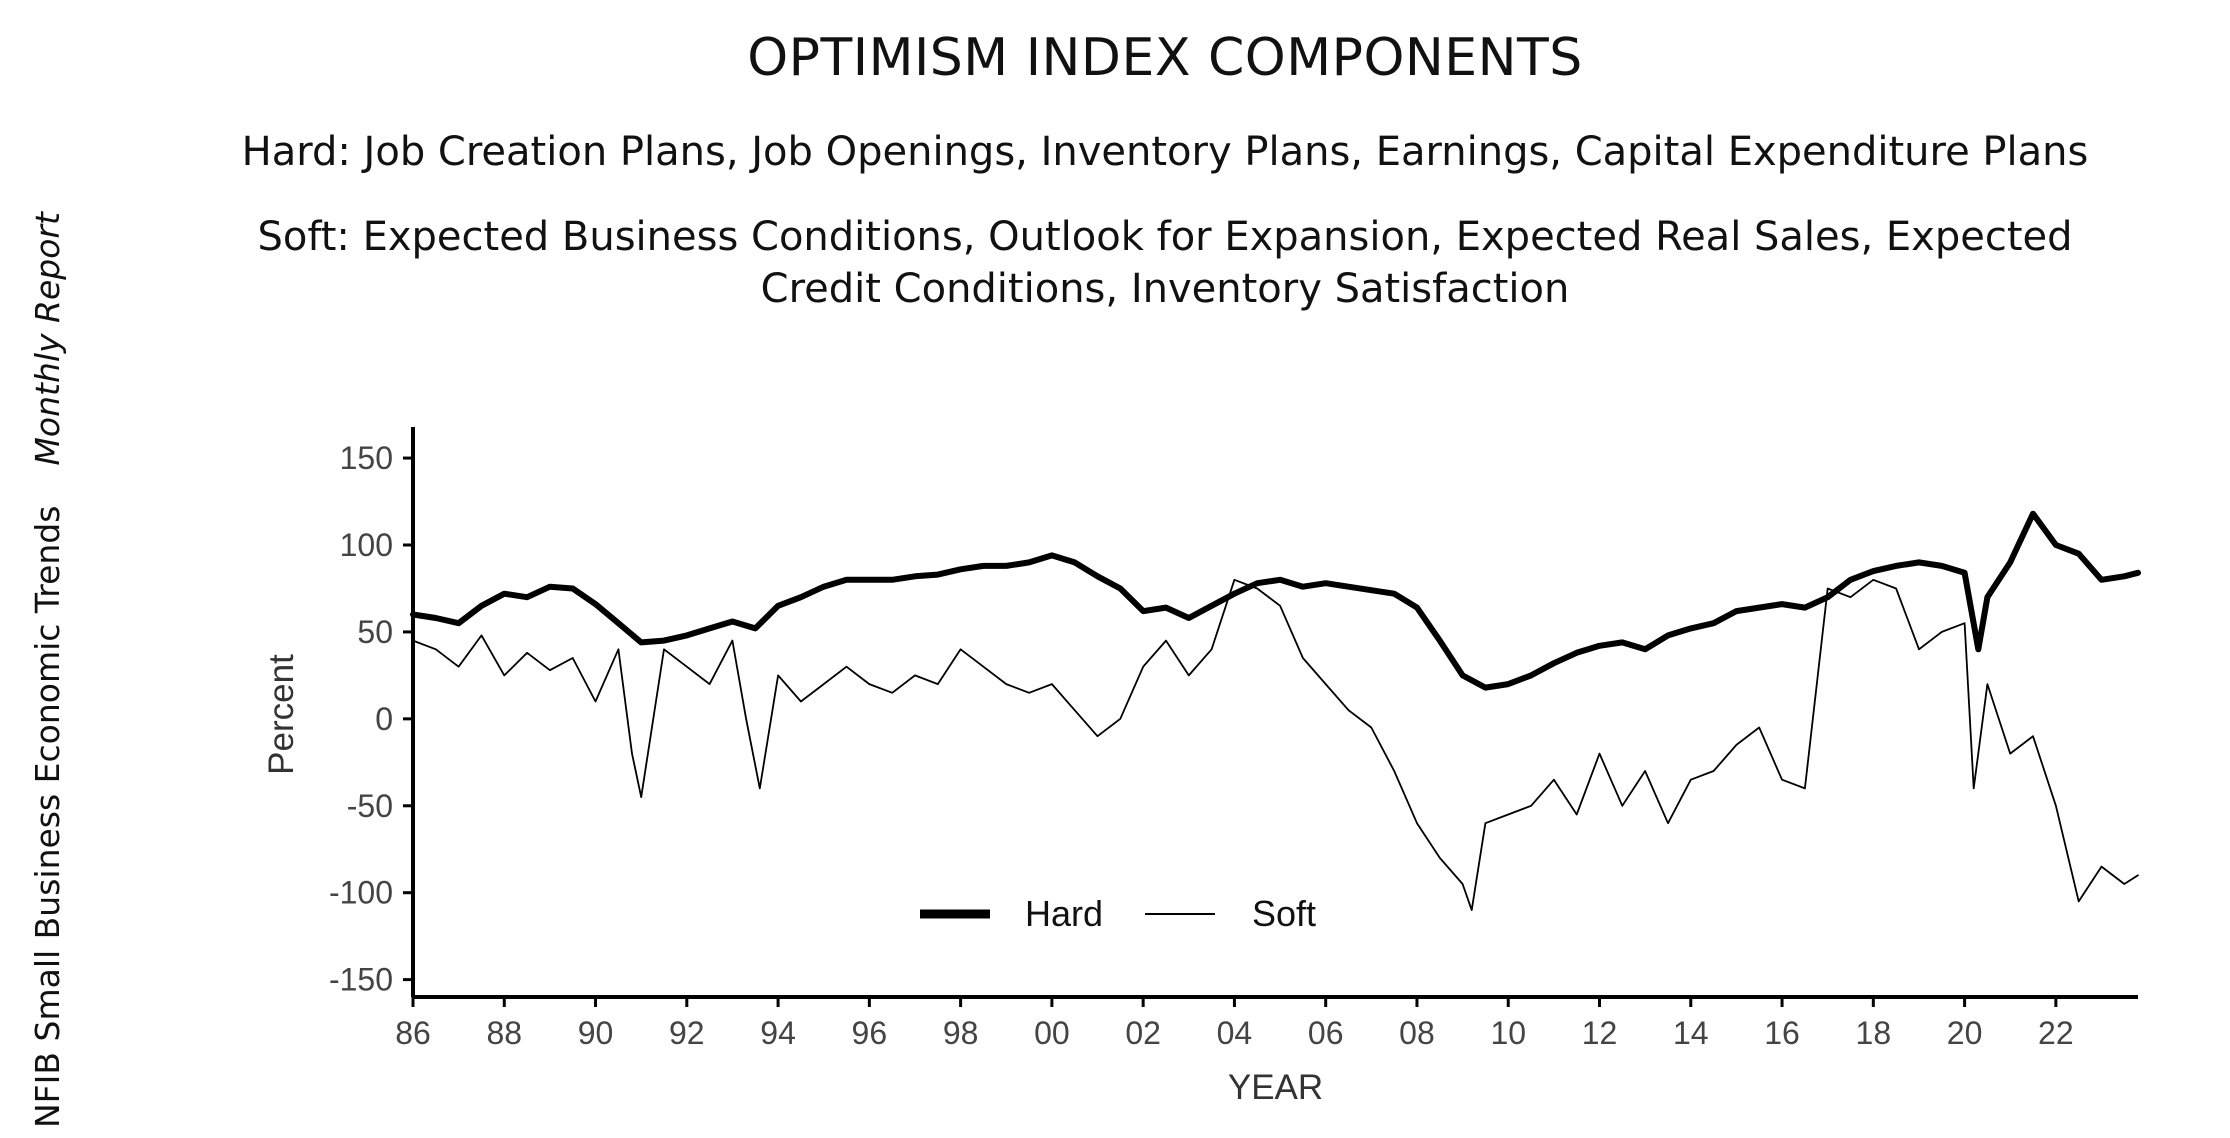 The image size is (2230, 1138). Describe the element at coordinates (1326, 1033) in the screenshot. I see `x-tick-label: 06` at that location.